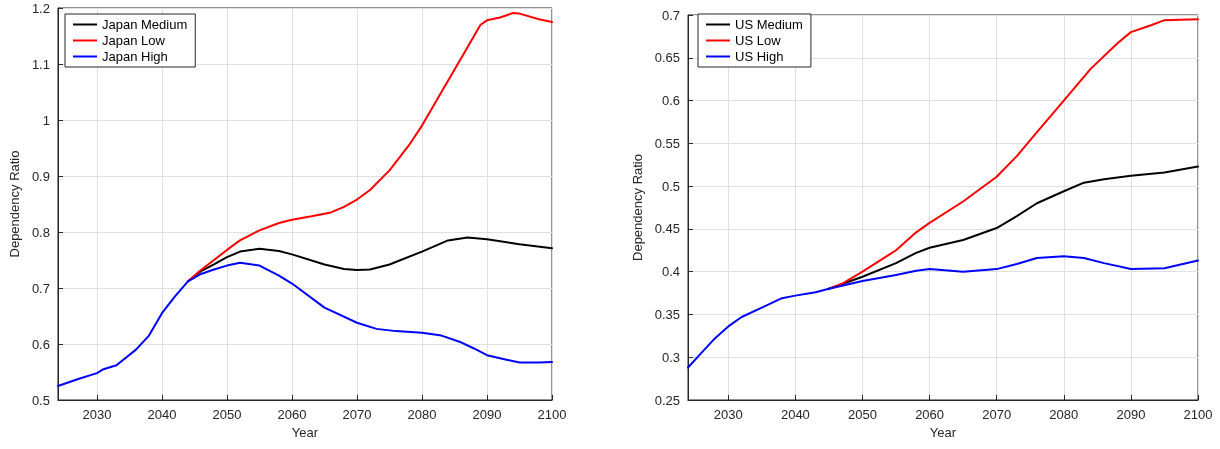  I want to click on legend-label: US Low, so click(758, 40).